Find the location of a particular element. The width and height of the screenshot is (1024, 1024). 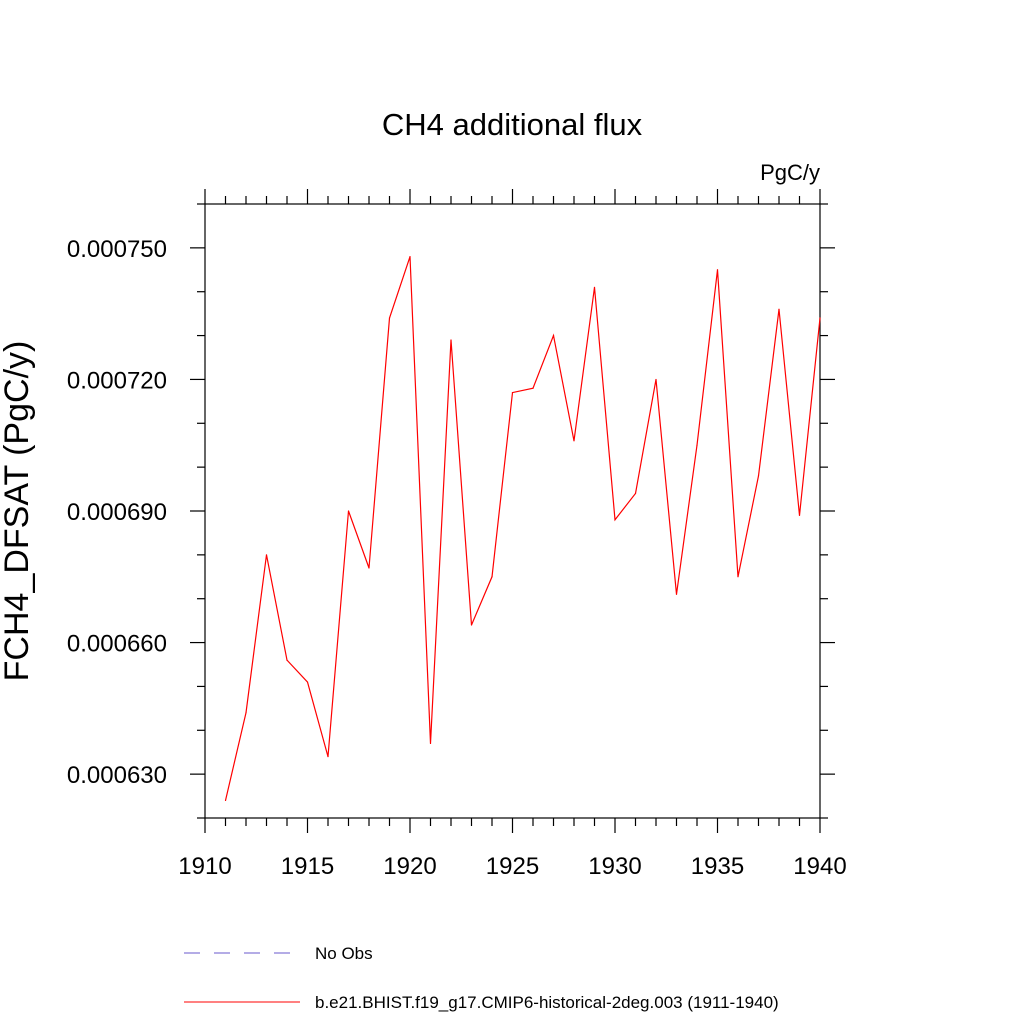

legend-label: No Obs is located at coordinates (344, 953).